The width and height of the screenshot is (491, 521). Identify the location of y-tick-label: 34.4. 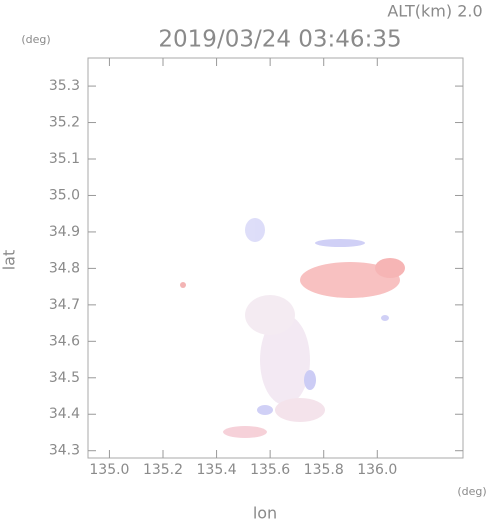
(64, 414).